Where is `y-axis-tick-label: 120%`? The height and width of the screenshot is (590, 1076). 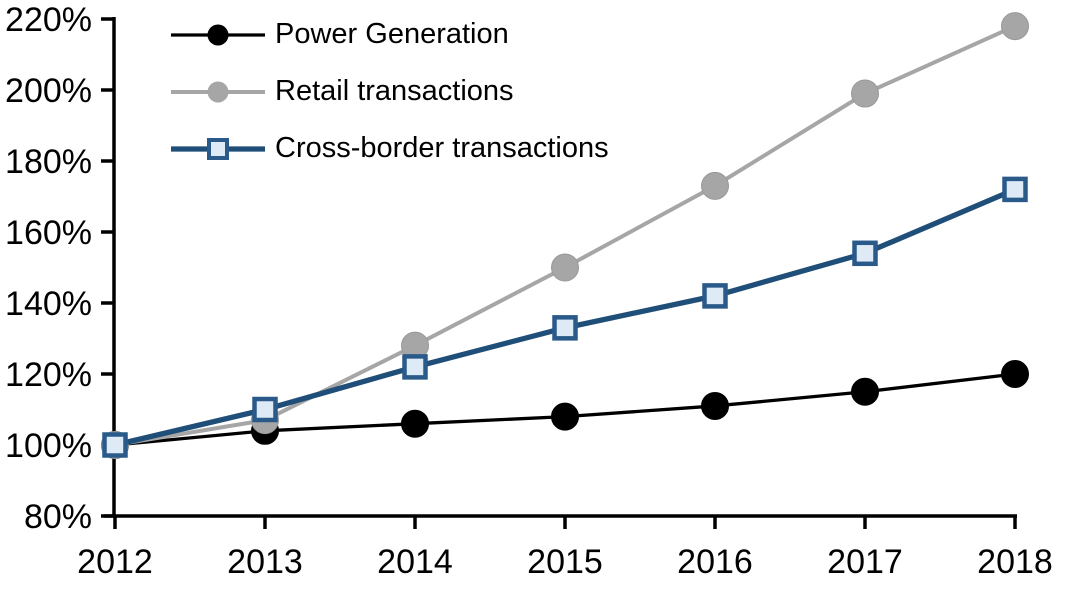
y-axis-tick-label: 120% is located at coordinates (48, 375).